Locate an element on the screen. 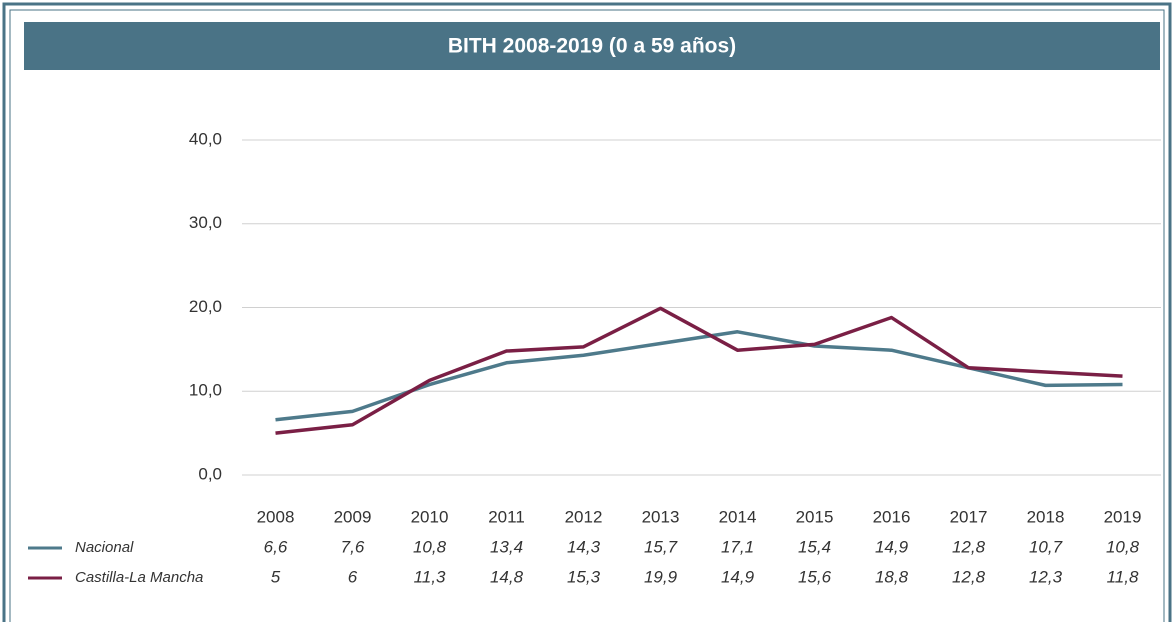 This screenshot has height=622, width=1174. x-tick-label: 2011 is located at coordinates (506, 516).